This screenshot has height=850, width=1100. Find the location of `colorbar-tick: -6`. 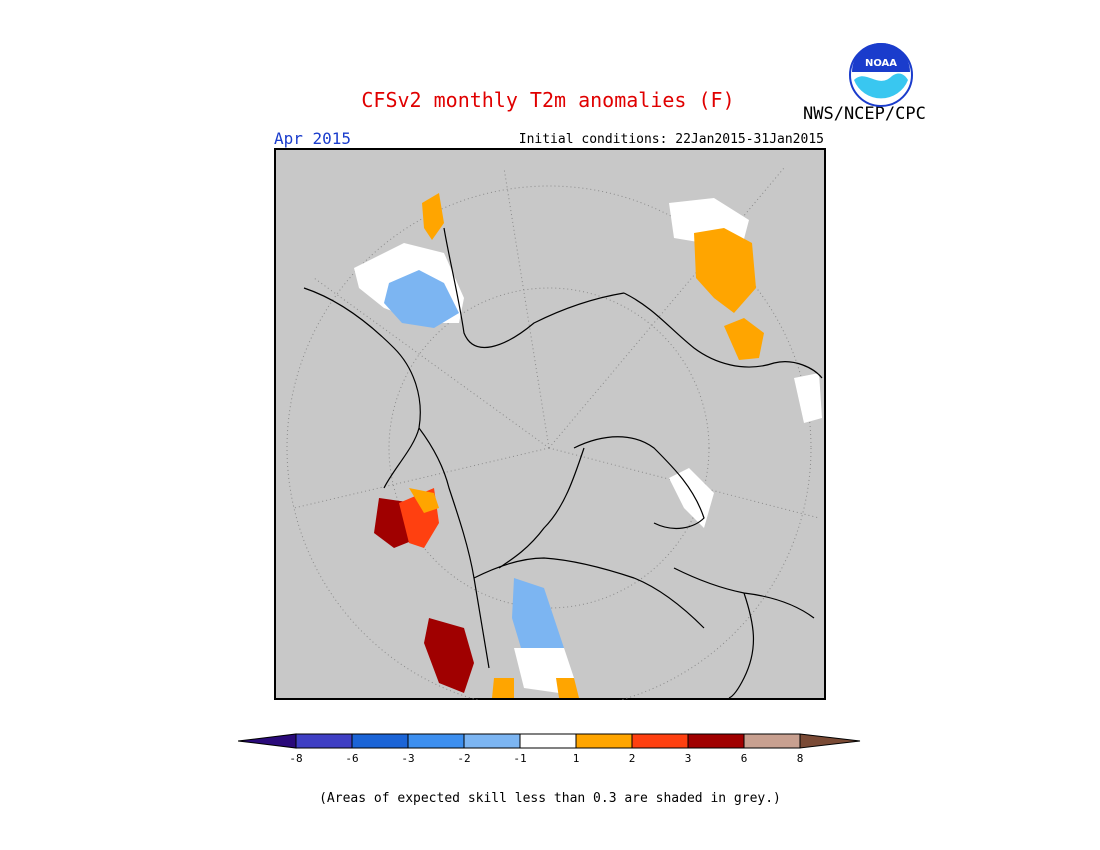

colorbar-tick: -6 is located at coordinates (352, 758).